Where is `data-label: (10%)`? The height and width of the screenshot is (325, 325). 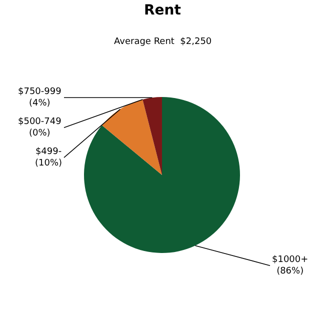 data-label: (10%) is located at coordinates (48, 163).